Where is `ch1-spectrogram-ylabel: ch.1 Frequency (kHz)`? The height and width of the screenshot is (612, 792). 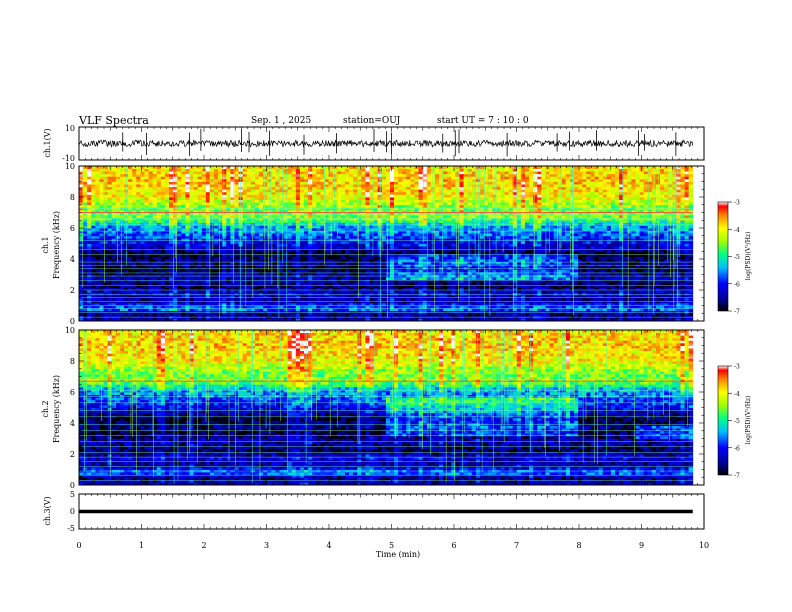 ch1-spectrogram-ylabel: ch.1 Frequency (kHz) is located at coordinates (51, 245).